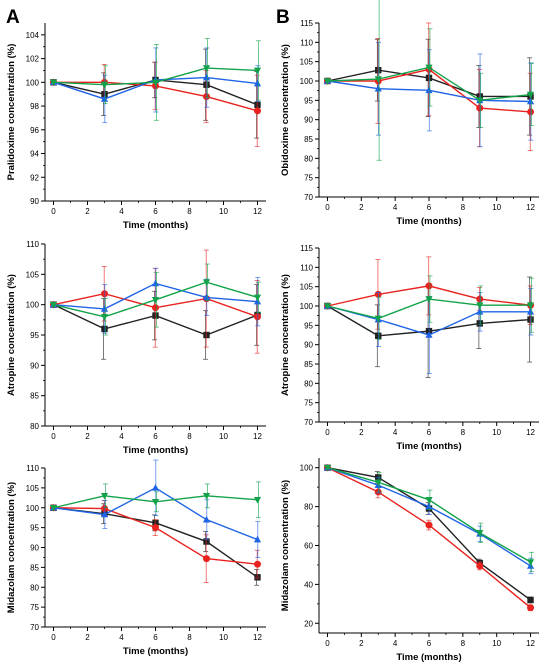  Describe the element at coordinates (306, 23) in the screenshot. I see `y-tick-label: 115` at that location.